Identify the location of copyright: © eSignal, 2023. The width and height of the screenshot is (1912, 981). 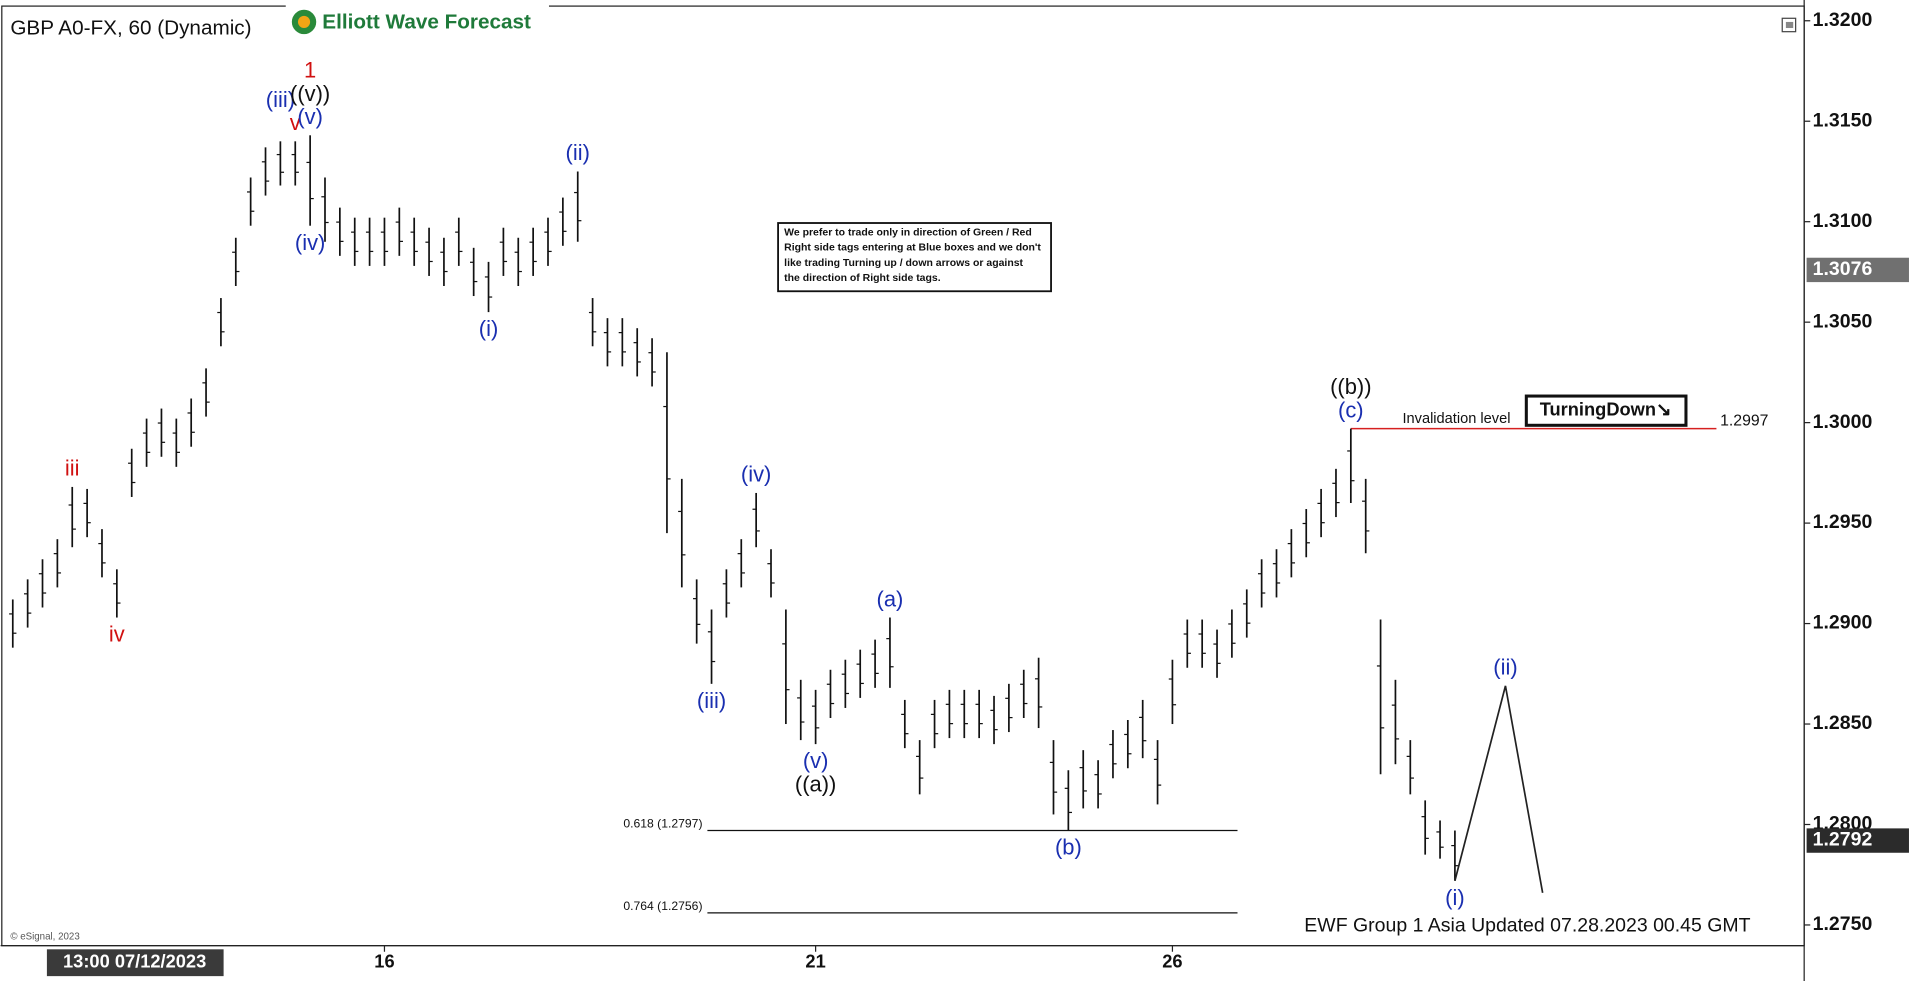
(44, 937).